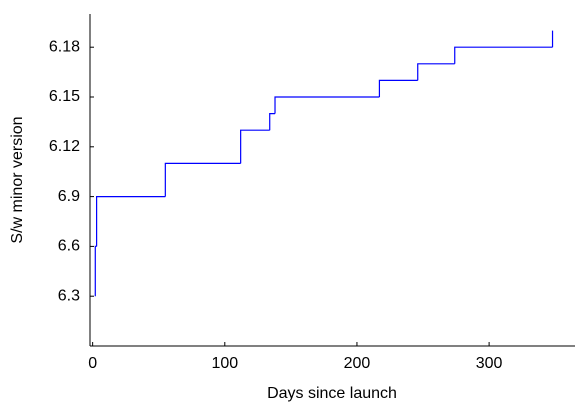 This screenshot has height=406, width=577. Describe the element at coordinates (69, 246) in the screenshot. I see `y-tick-label: 6.6` at that location.